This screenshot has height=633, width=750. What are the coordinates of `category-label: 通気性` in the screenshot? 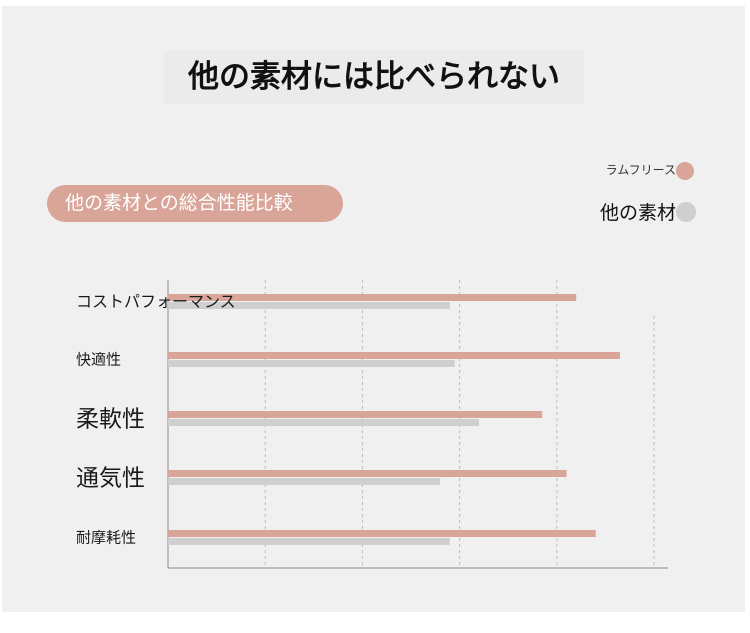 It's located at (110, 479).